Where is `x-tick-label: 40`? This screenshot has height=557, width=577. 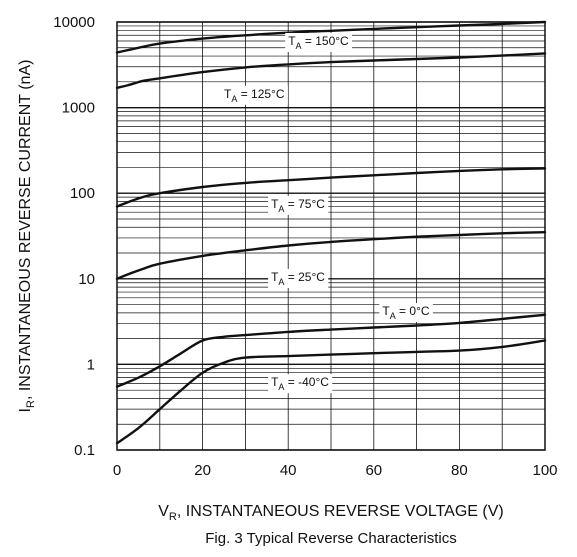 x-tick-label: 40 is located at coordinates (288, 470).